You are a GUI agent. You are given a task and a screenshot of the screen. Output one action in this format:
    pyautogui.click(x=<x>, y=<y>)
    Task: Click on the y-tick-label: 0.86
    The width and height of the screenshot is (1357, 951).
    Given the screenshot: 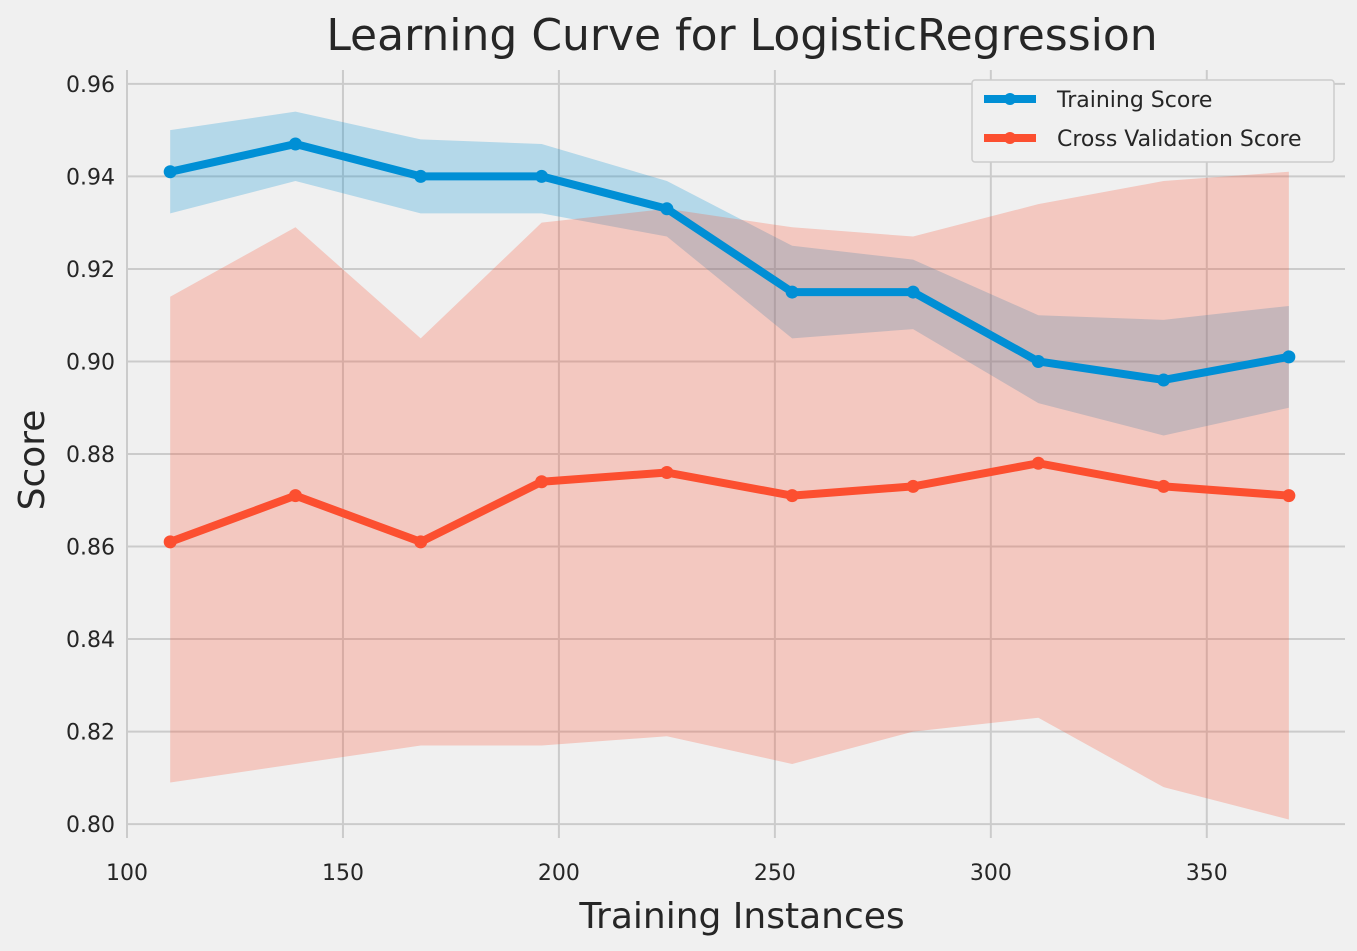 What is the action you would take?
    pyautogui.click(x=90, y=548)
    